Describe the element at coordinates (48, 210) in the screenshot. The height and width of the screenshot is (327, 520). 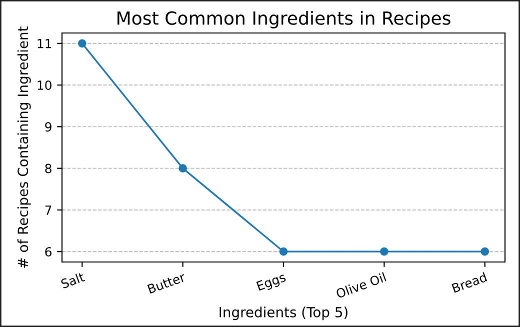
I see `y-tick-label: 7` at that location.